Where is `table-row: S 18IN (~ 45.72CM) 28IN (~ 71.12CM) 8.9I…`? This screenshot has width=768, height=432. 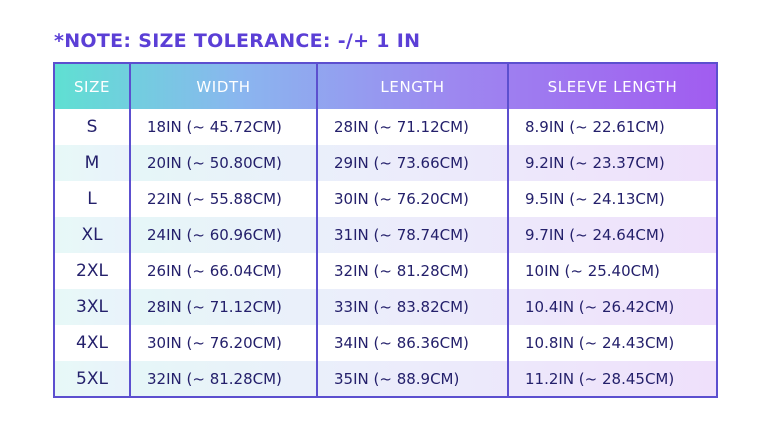 table-row: S 18IN (~ 45.72CM) 28IN (~ 71.12CM) 8.9I… is located at coordinates (385, 127).